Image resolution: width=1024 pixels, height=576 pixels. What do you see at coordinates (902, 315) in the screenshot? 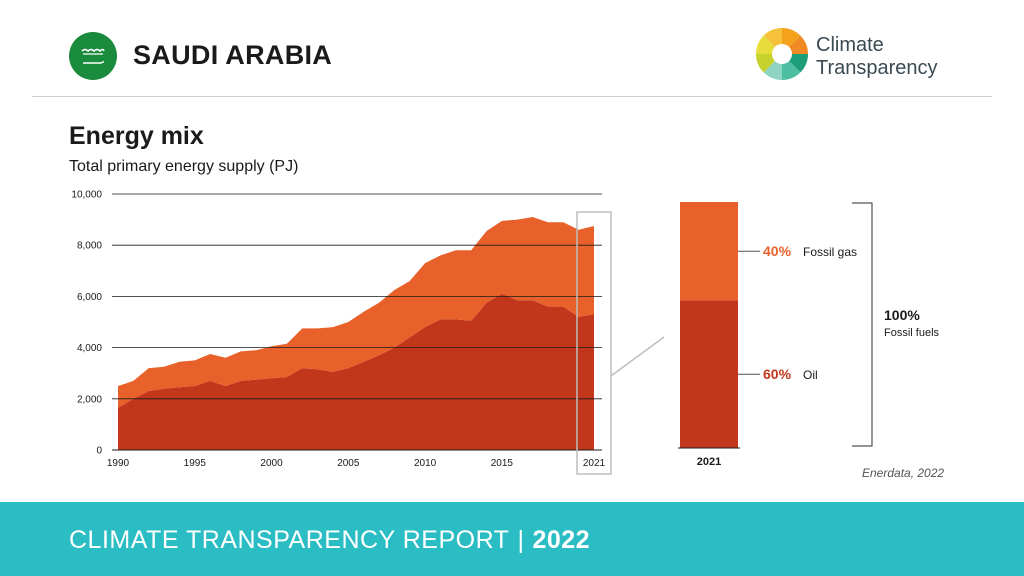
I see `total-percent-label: 100%` at bounding box center [902, 315].